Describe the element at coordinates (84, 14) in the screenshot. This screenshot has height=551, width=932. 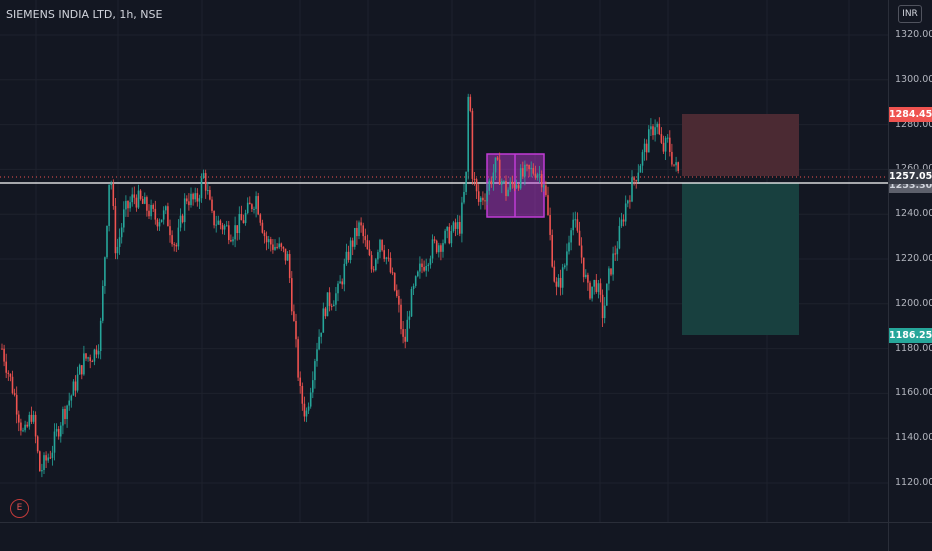
I see `symbol-title: SIEMENS INDIA LTD, 1h, NSE` at that location.